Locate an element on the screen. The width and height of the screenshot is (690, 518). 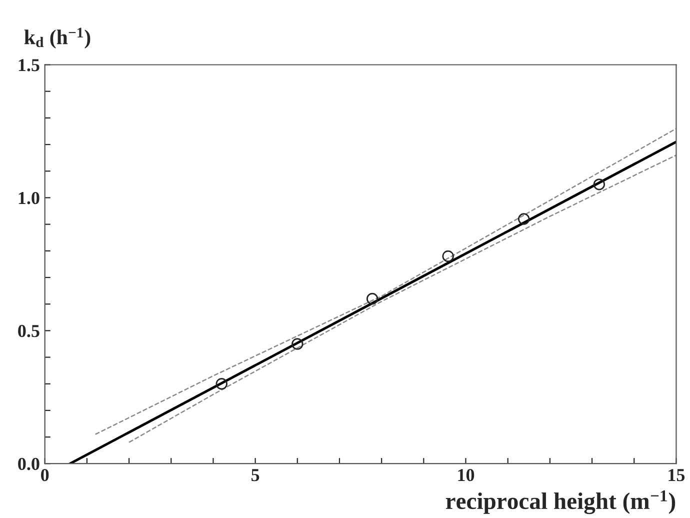
y-tick-label: 1.5 is located at coordinates (29, 65).